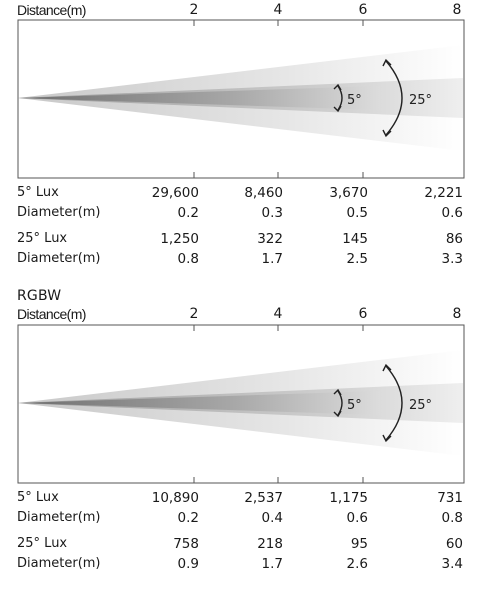  What do you see at coordinates (263, 498) in the screenshot?
I see `value-cell: 2,537` at bounding box center [263, 498].